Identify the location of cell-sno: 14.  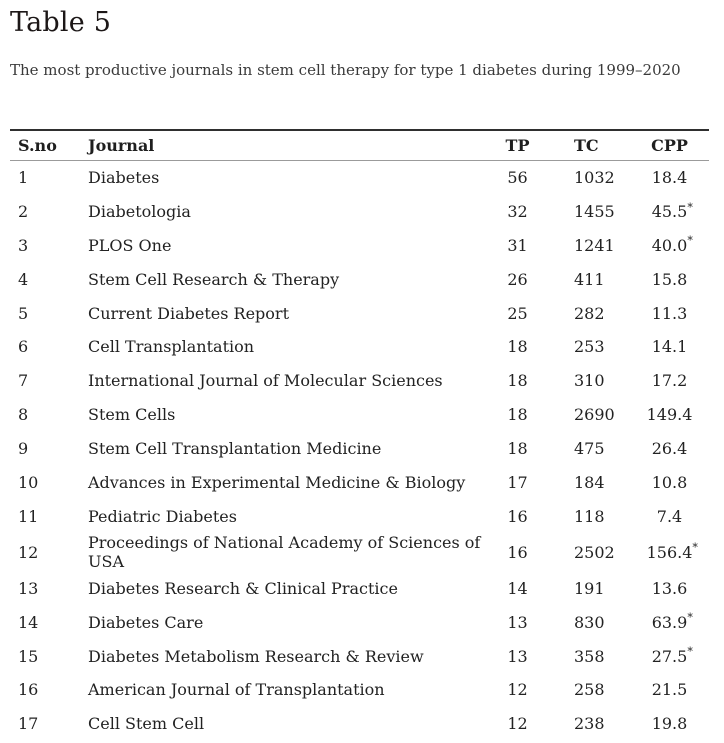
(28, 622).